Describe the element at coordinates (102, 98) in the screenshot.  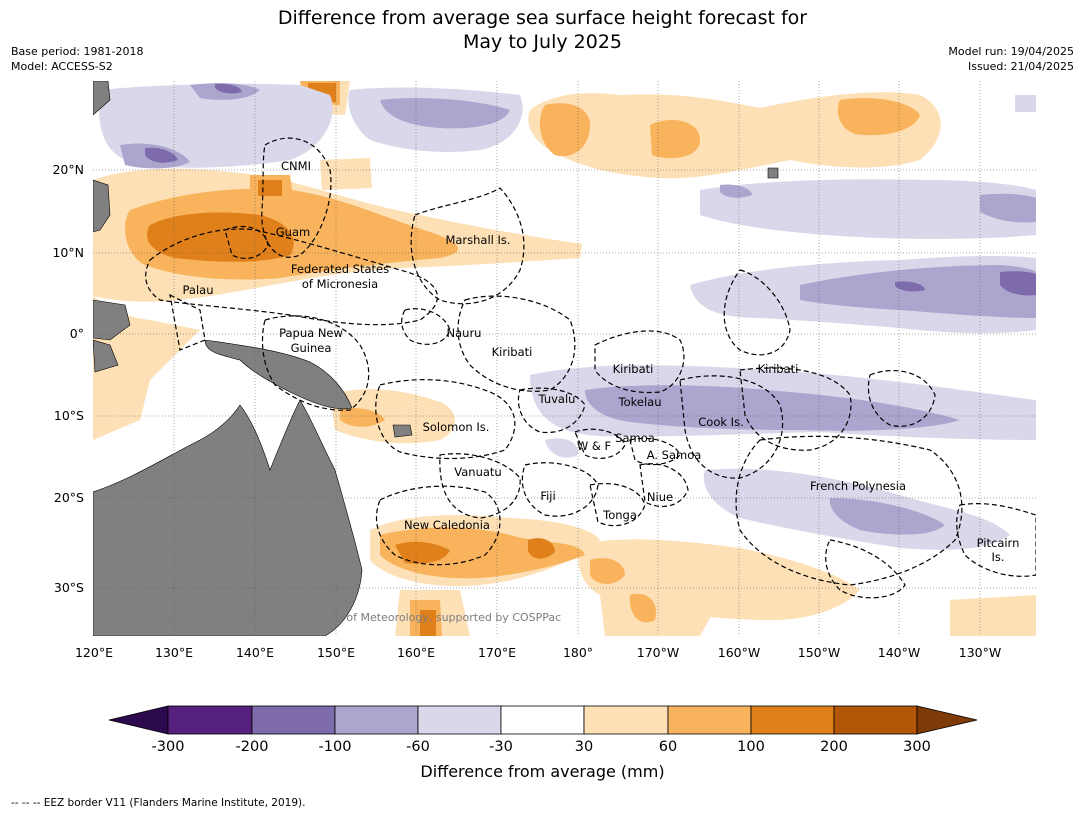
I see `asia-land` at that location.